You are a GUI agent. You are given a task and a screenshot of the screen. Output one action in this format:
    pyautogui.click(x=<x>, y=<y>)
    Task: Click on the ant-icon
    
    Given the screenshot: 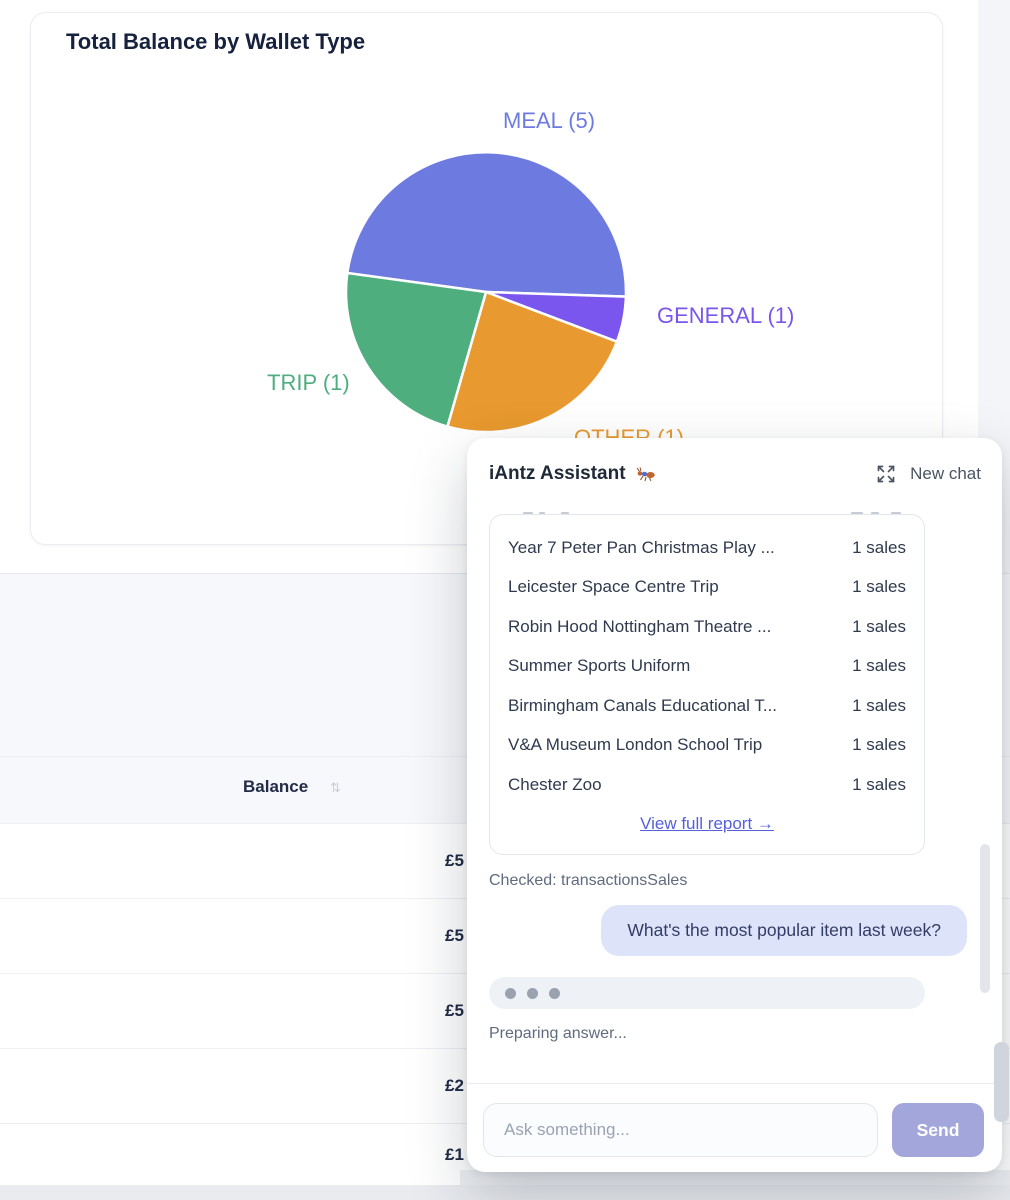 What is the action you would take?
    pyautogui.click(x=645, y=474)
    